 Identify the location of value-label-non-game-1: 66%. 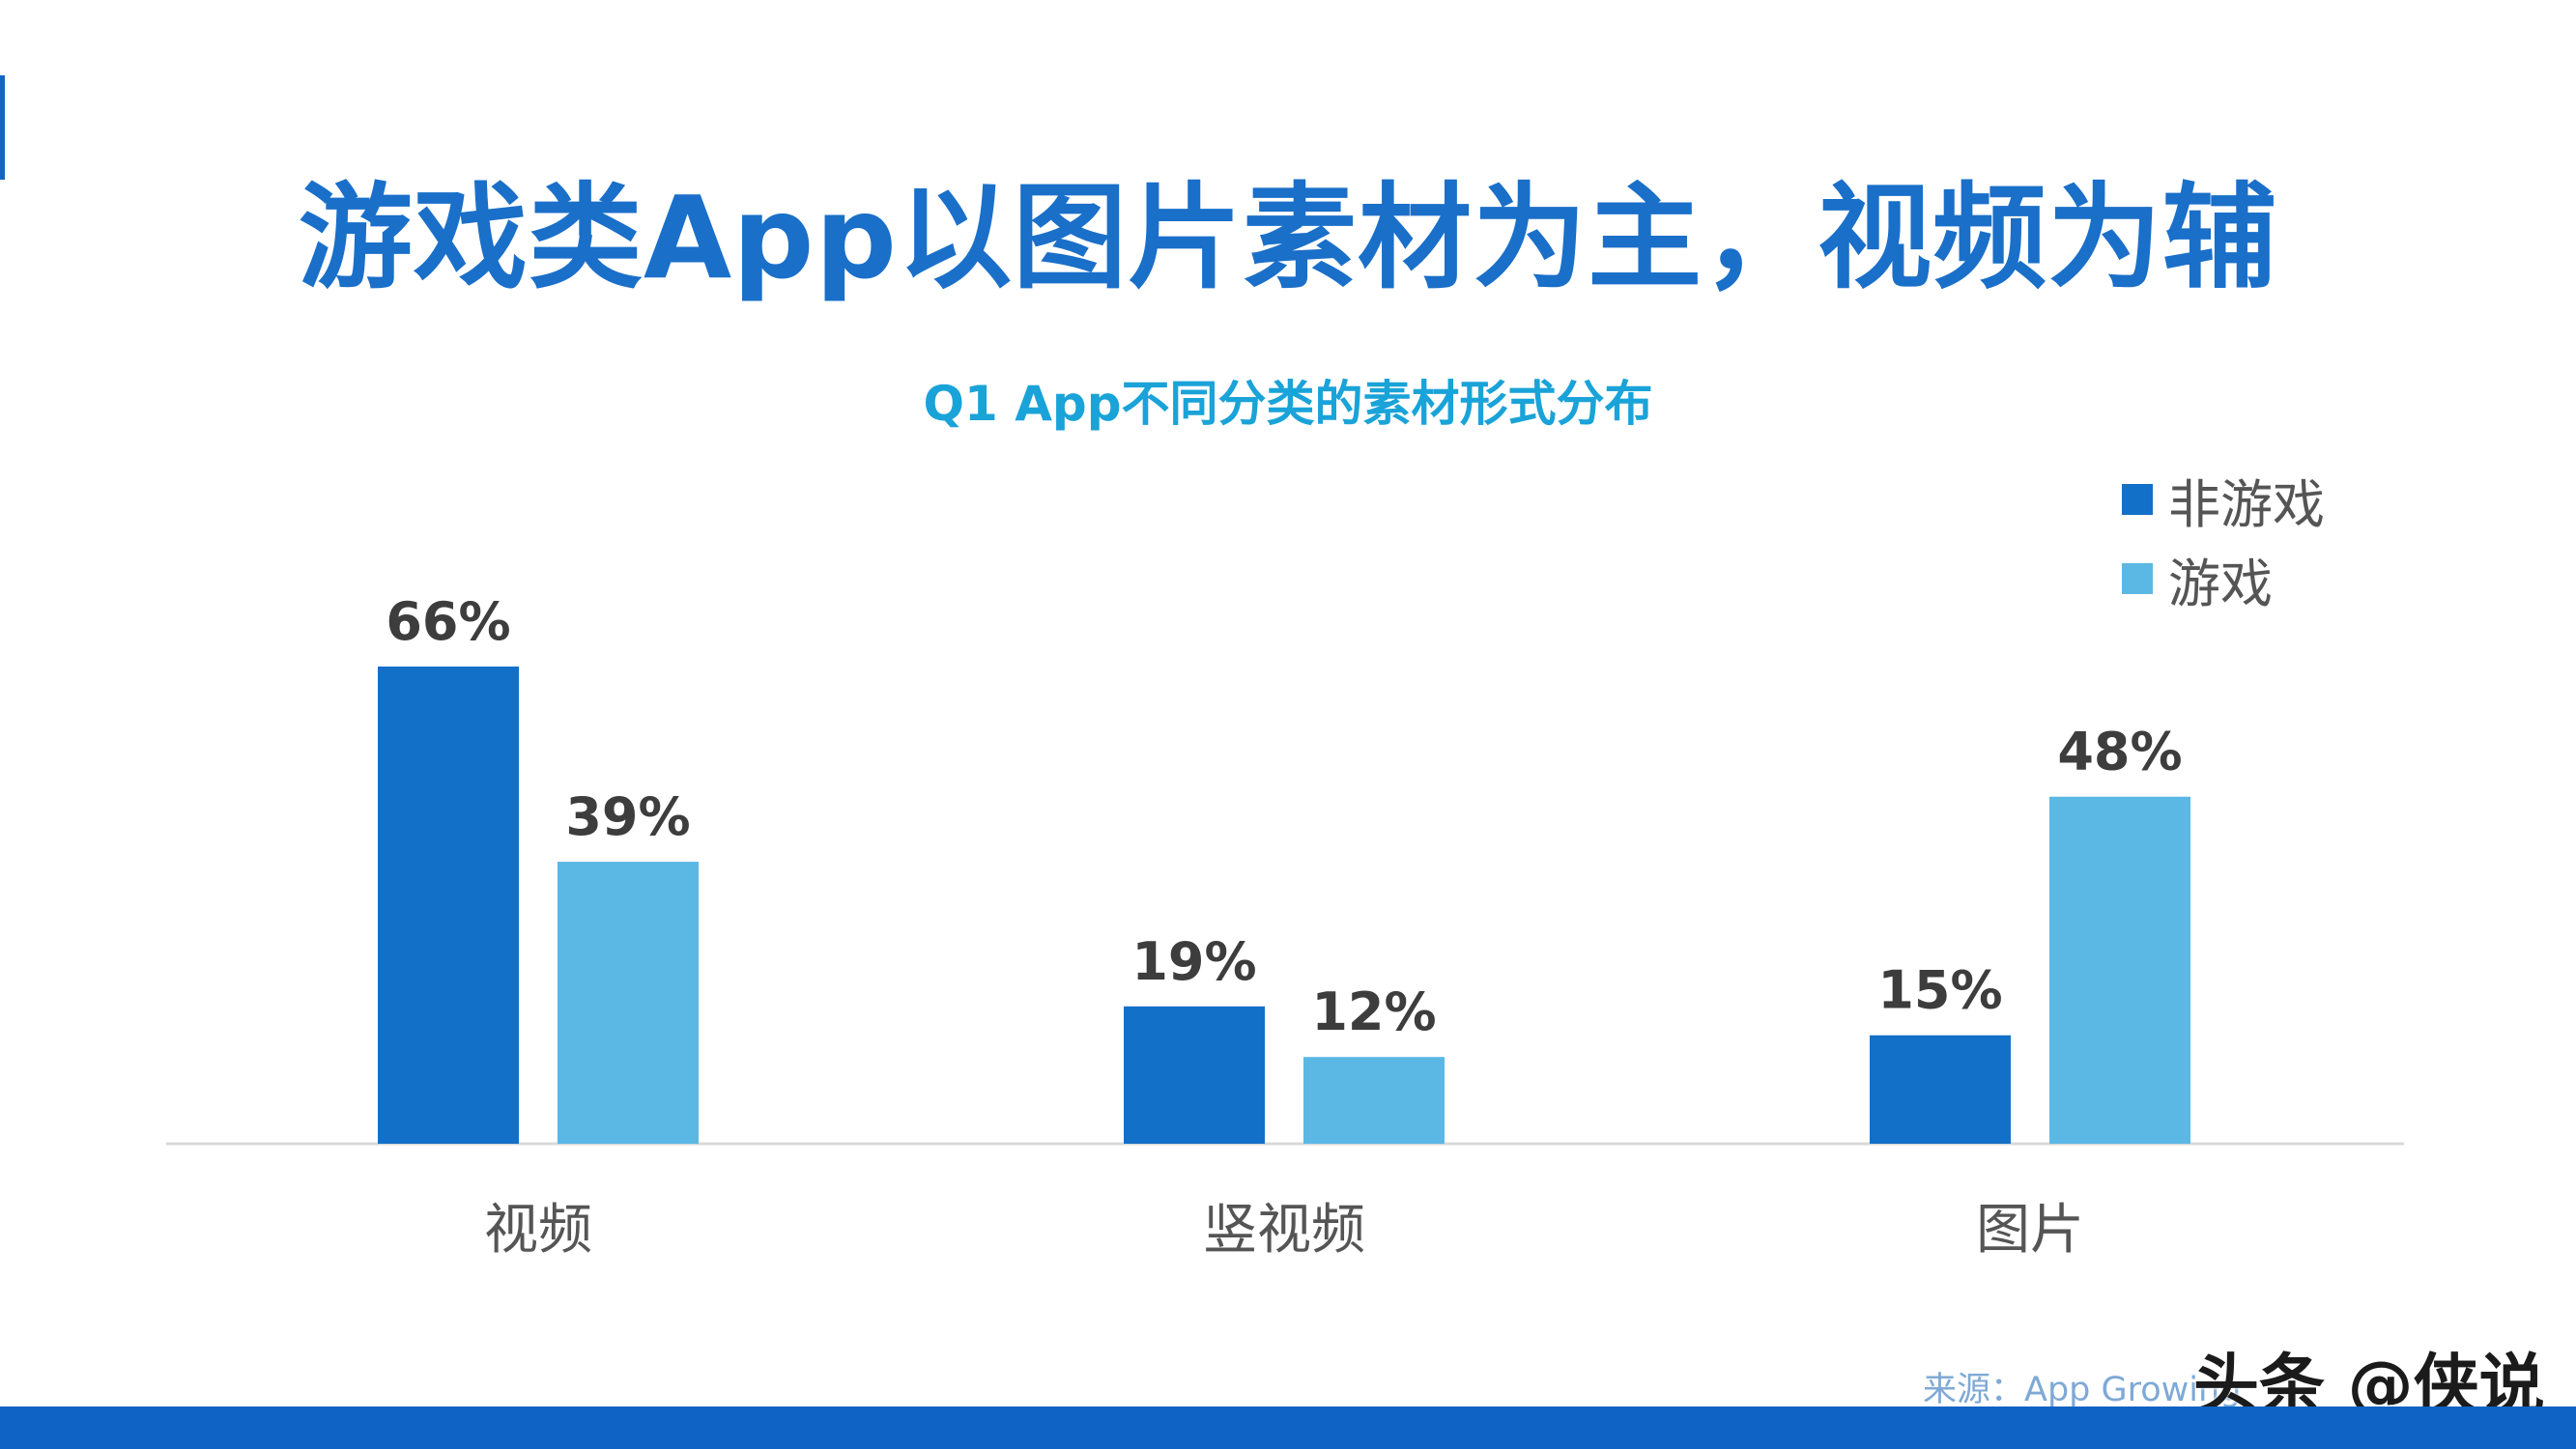
(448, 621).